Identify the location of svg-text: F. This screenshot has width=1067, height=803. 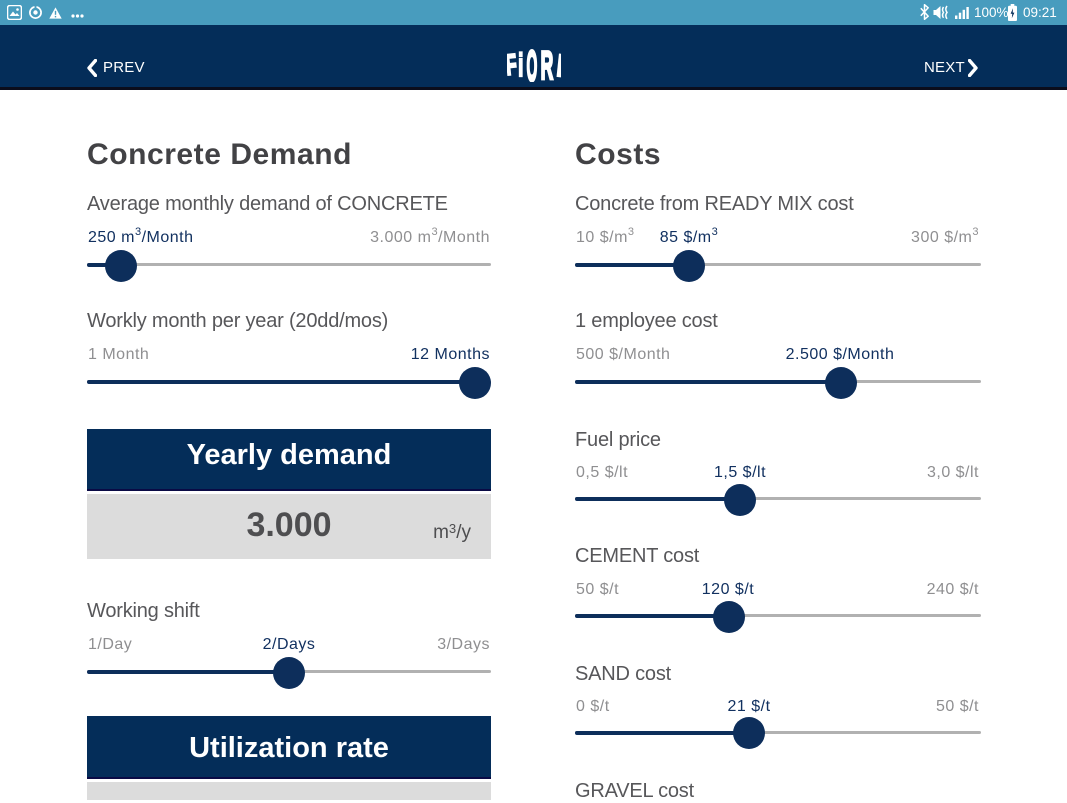
(512, 65).